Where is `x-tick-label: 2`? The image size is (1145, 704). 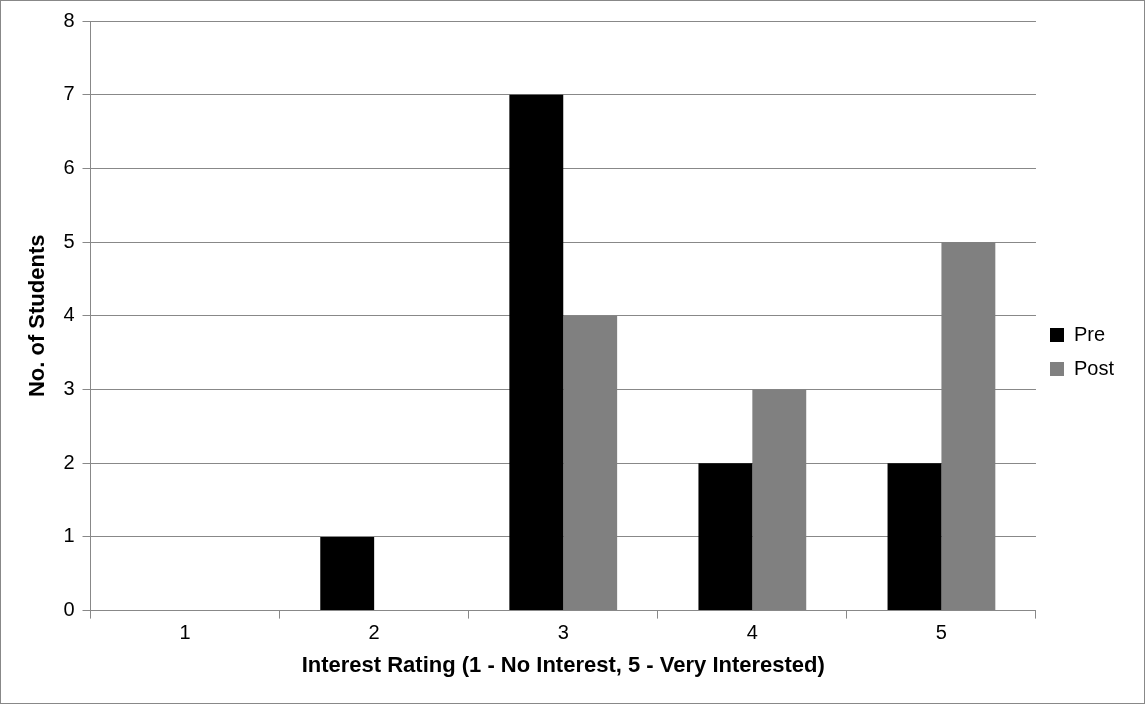
x-tick-label: 2 is located at coordinates (374, 632).